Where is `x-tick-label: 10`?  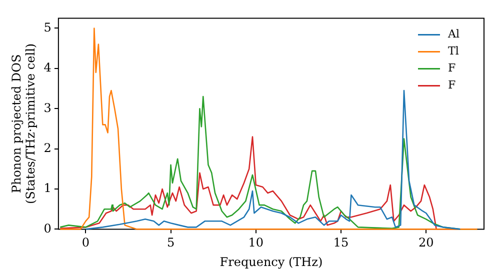
x-tick-label: 10 is located at coordinates (256, 243).